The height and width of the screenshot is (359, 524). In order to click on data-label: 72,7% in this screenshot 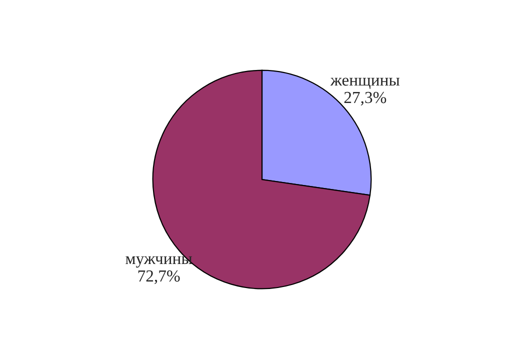, I will do `click(159, 277)`.